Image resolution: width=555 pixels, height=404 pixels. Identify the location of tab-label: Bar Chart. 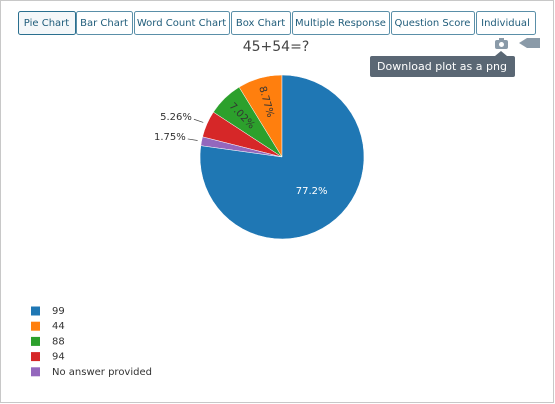
(104, 23).